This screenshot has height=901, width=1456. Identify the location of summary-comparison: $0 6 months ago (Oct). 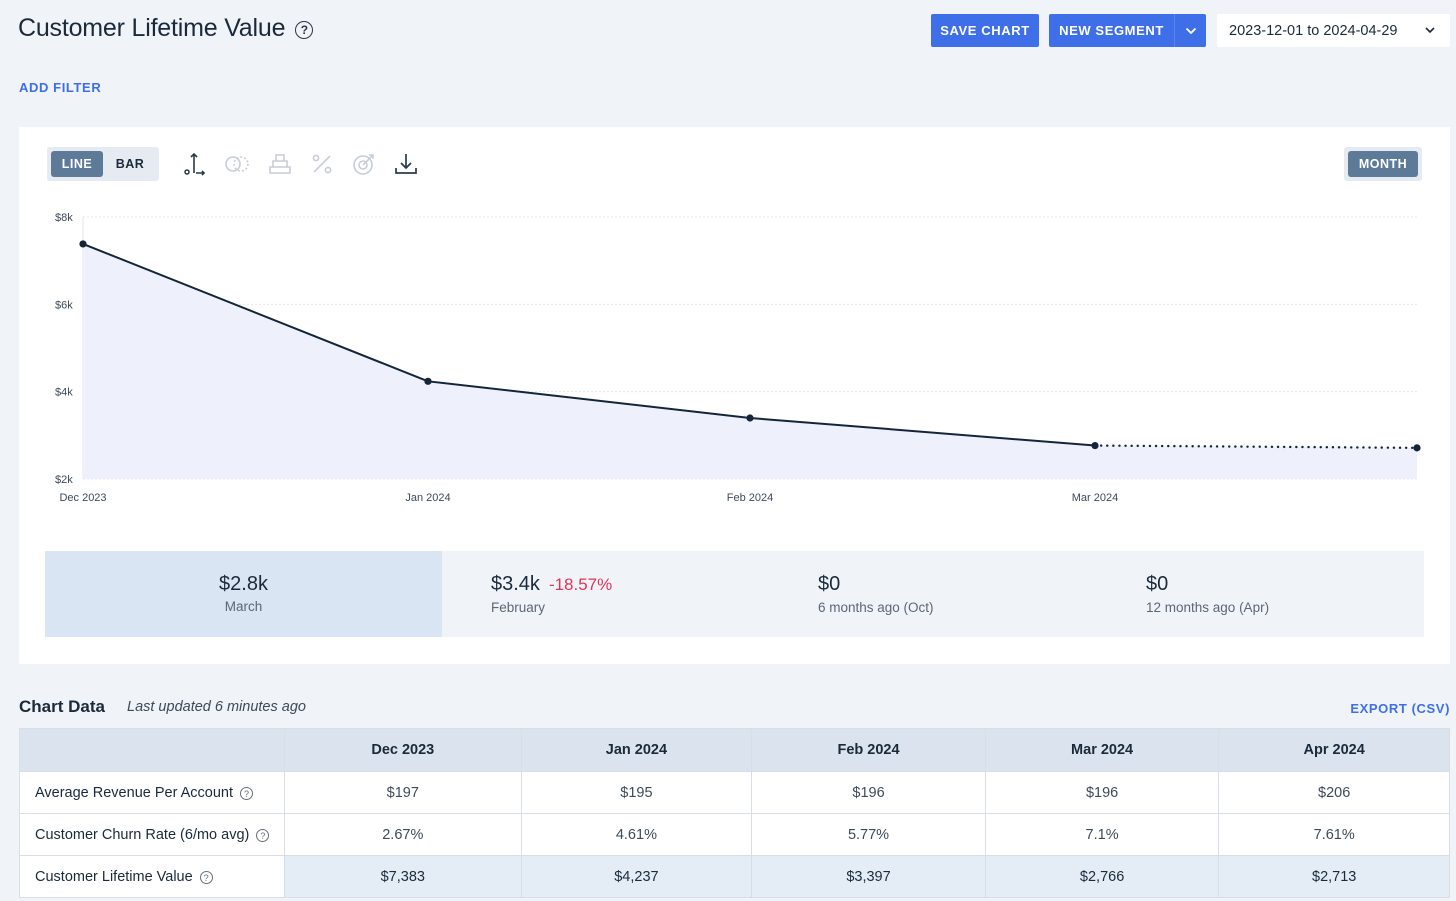
(933, 594).